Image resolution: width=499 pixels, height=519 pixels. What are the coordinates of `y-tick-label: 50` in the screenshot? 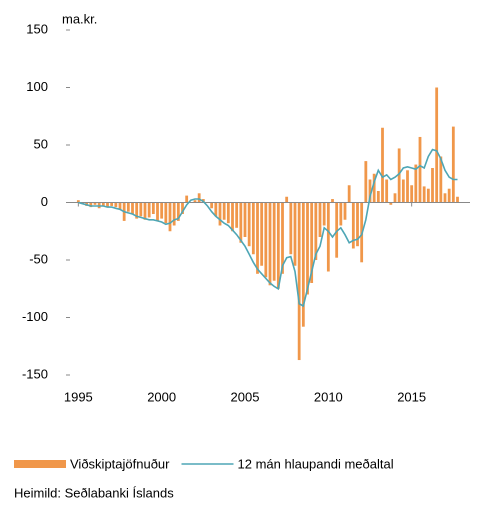 It's located at (41, 143).